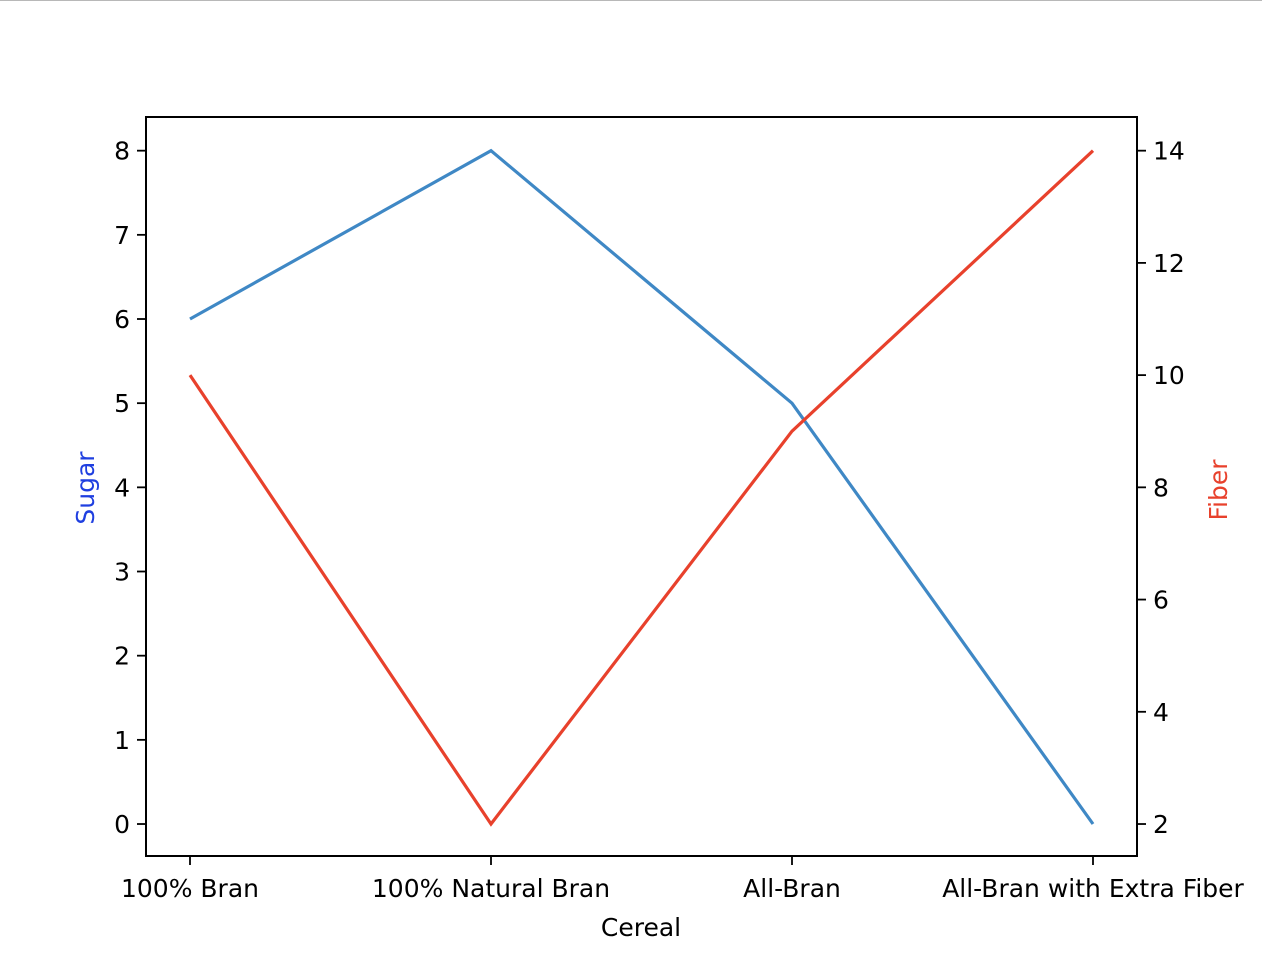 The height and width of the screenshot is (958, 1262). What do you see at coordinates (792, 888) in the screenshot?
I see `x-tick-label: All-Bran` at bounding box center [792, 888].